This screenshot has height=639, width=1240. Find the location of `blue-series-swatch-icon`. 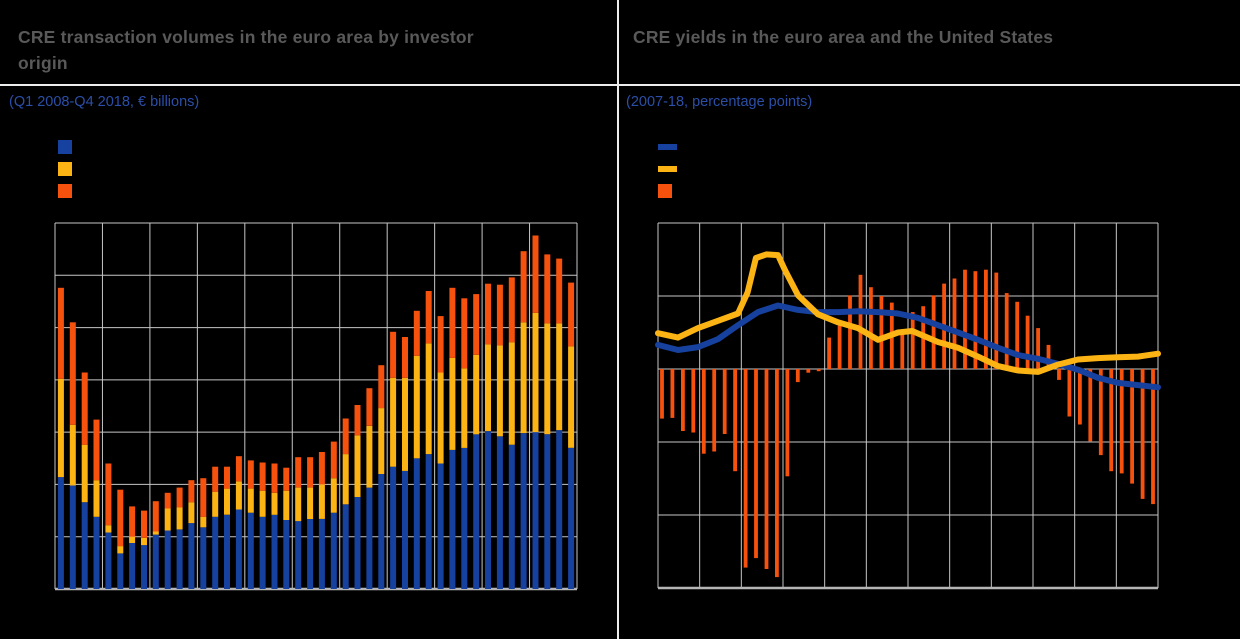

blue-series-swatch-icon is located at coordinates (65, 147).